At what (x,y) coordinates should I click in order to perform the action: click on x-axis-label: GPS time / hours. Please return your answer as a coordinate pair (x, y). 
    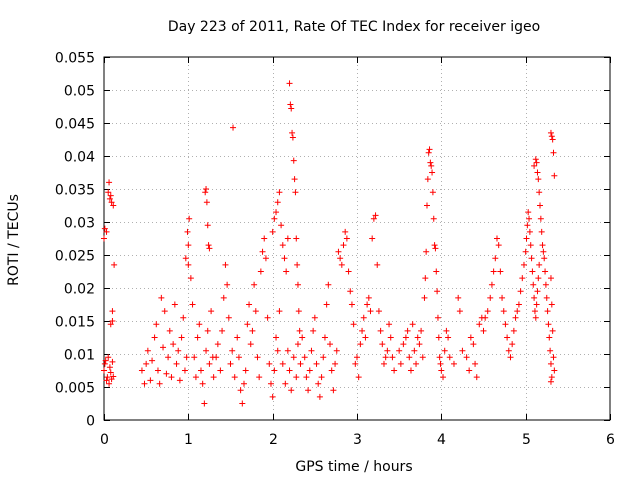
    Looking at the image, I should click on (353, 467).